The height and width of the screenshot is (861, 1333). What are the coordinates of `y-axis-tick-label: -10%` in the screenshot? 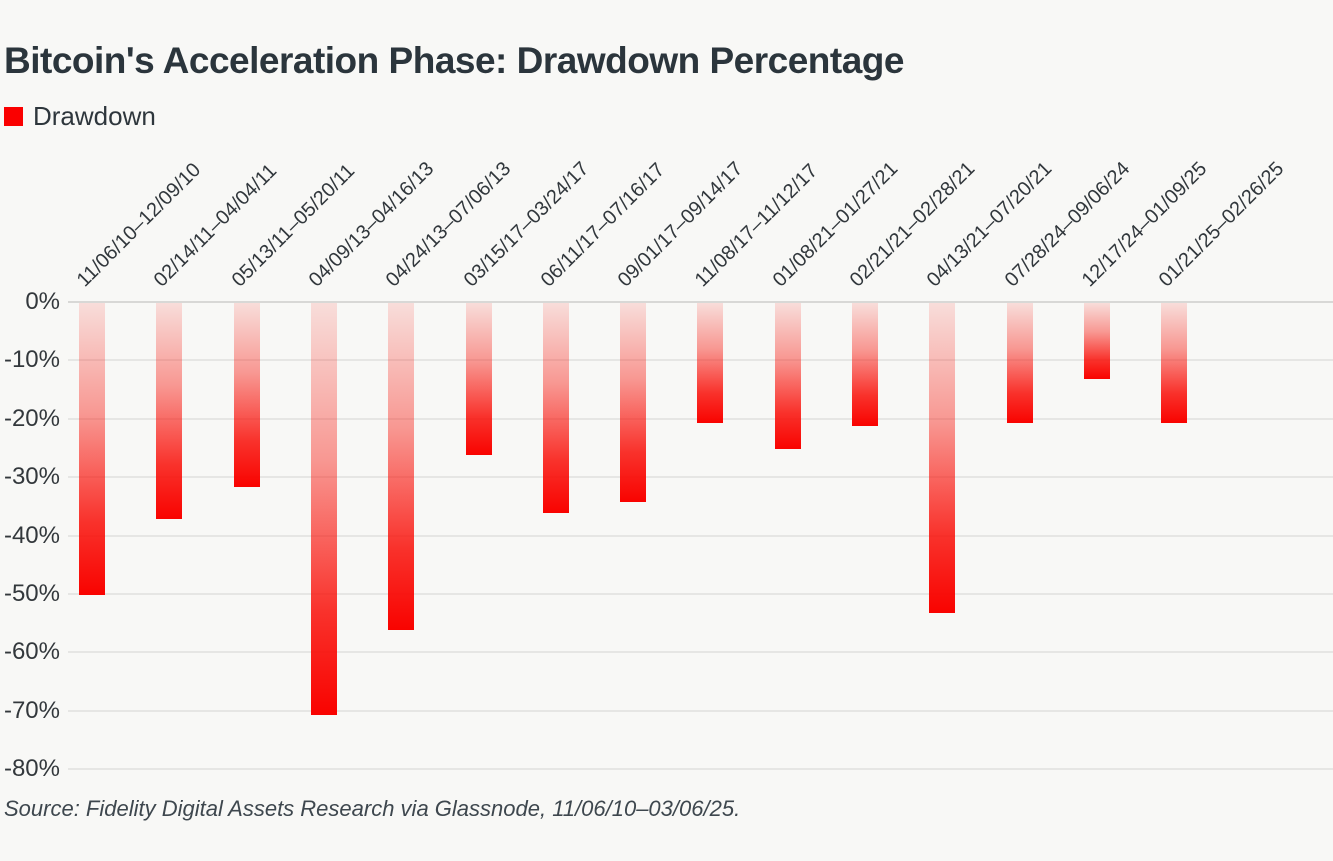 It's located at (31, 360).